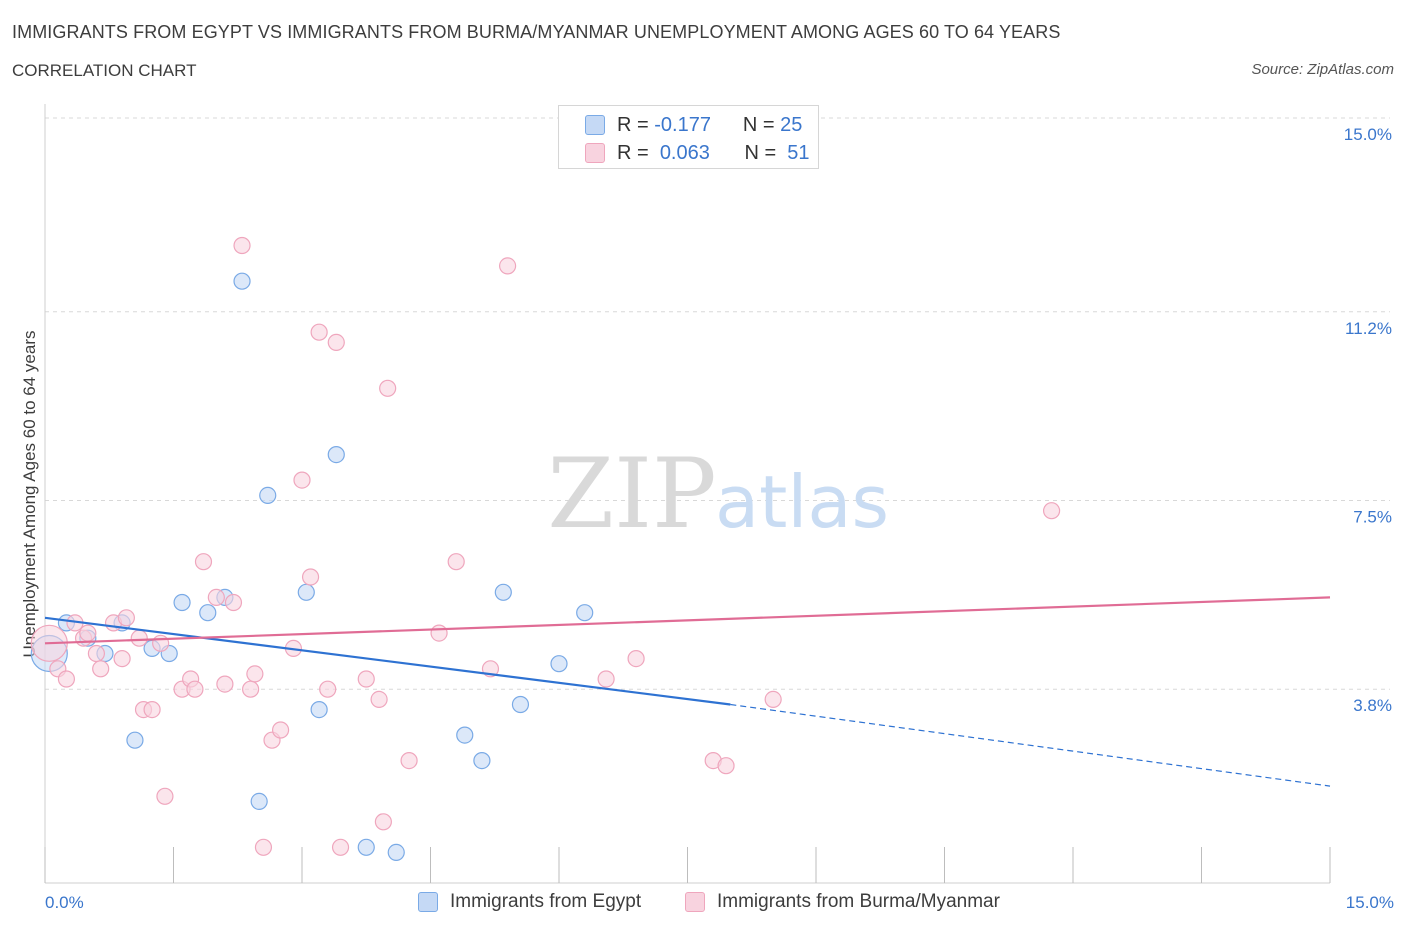 This screenshot has height=930, width=1406. I want to click on legend-egypt-swatch, so click(428, 902).